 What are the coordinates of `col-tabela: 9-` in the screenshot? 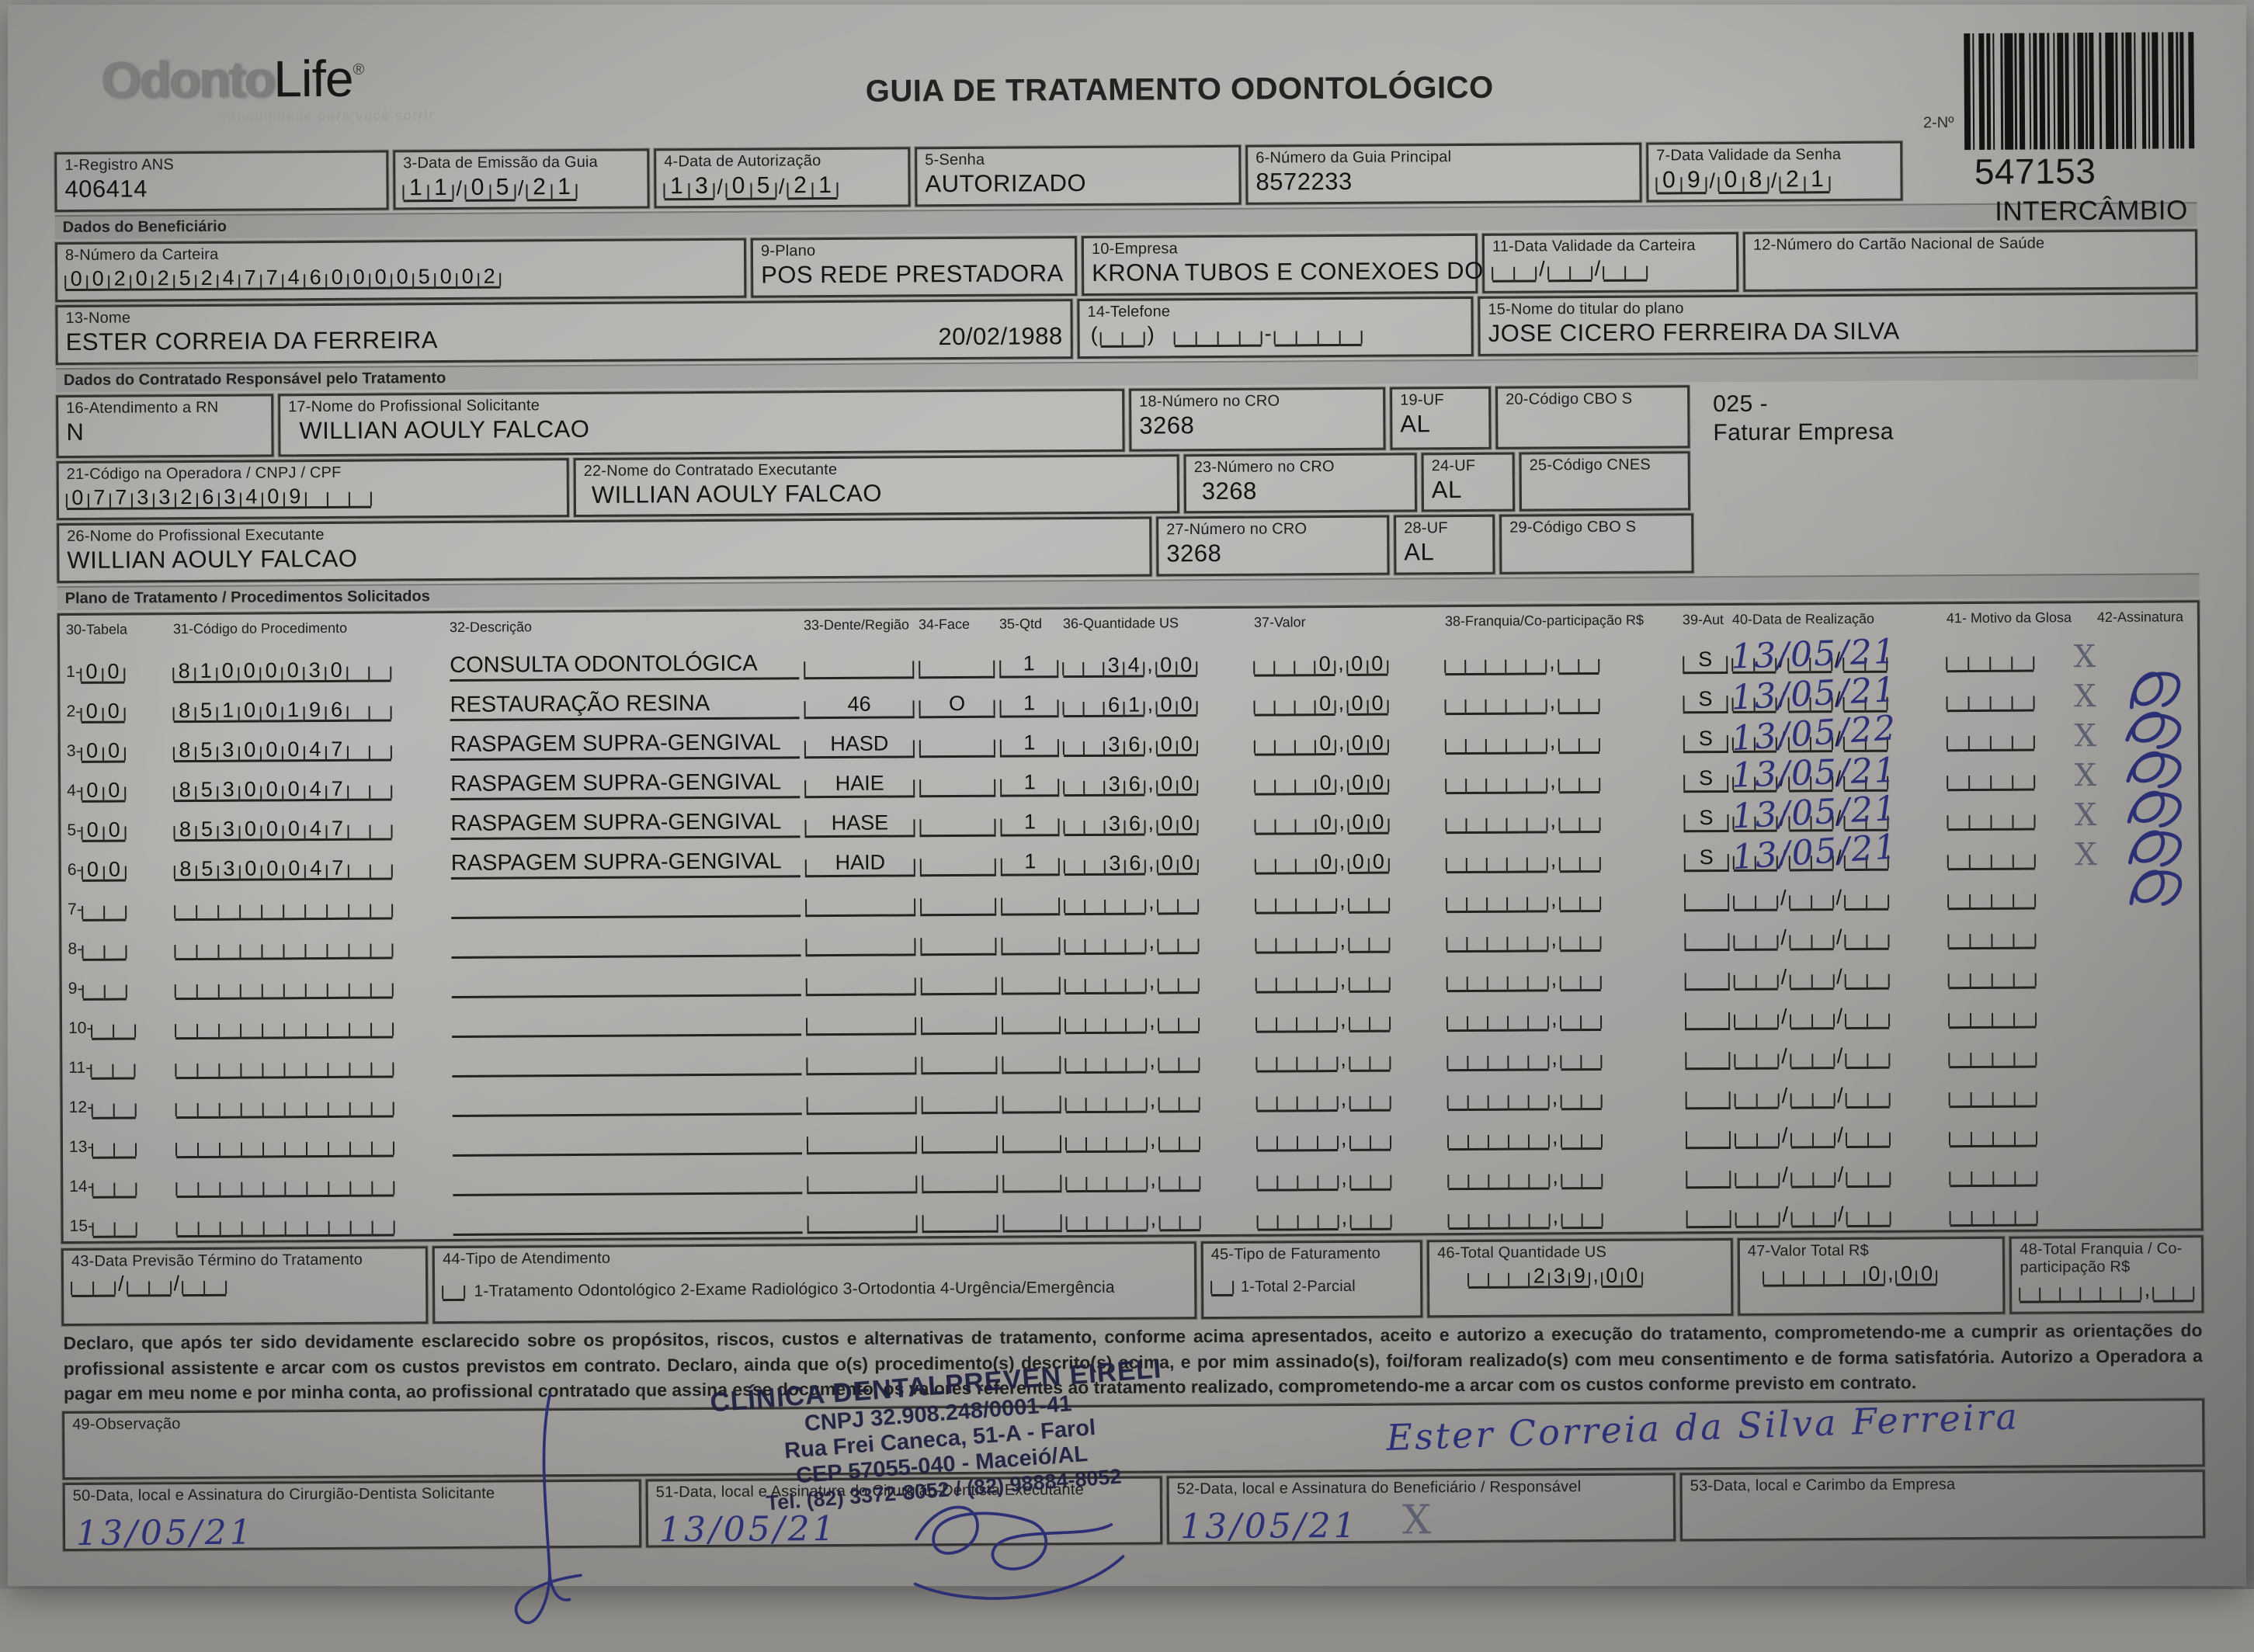 It's located at (119, 987).